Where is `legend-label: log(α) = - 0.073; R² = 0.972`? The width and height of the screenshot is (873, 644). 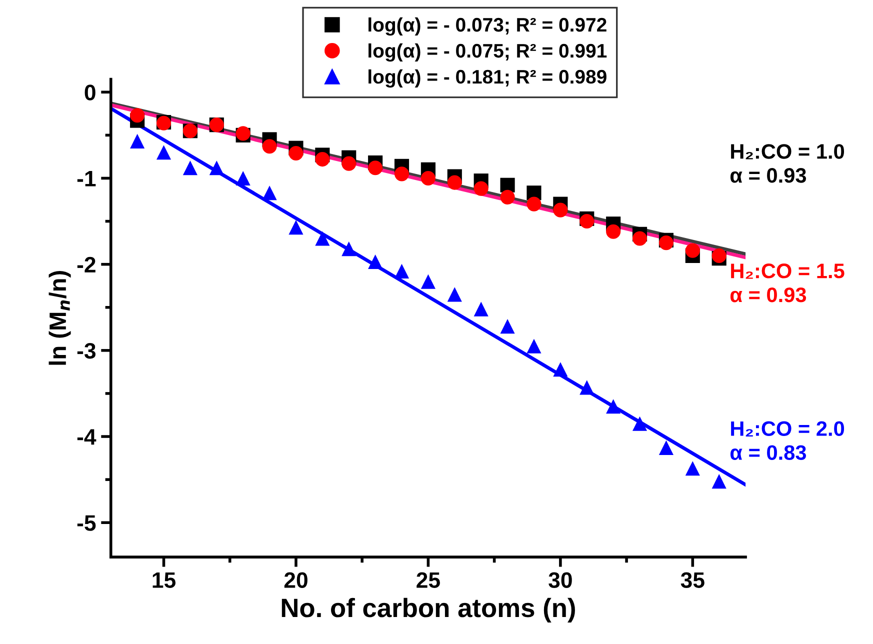
legend-label: log(α) = - 0.073; R² = 0.972 is located at coordinates (487, 26).